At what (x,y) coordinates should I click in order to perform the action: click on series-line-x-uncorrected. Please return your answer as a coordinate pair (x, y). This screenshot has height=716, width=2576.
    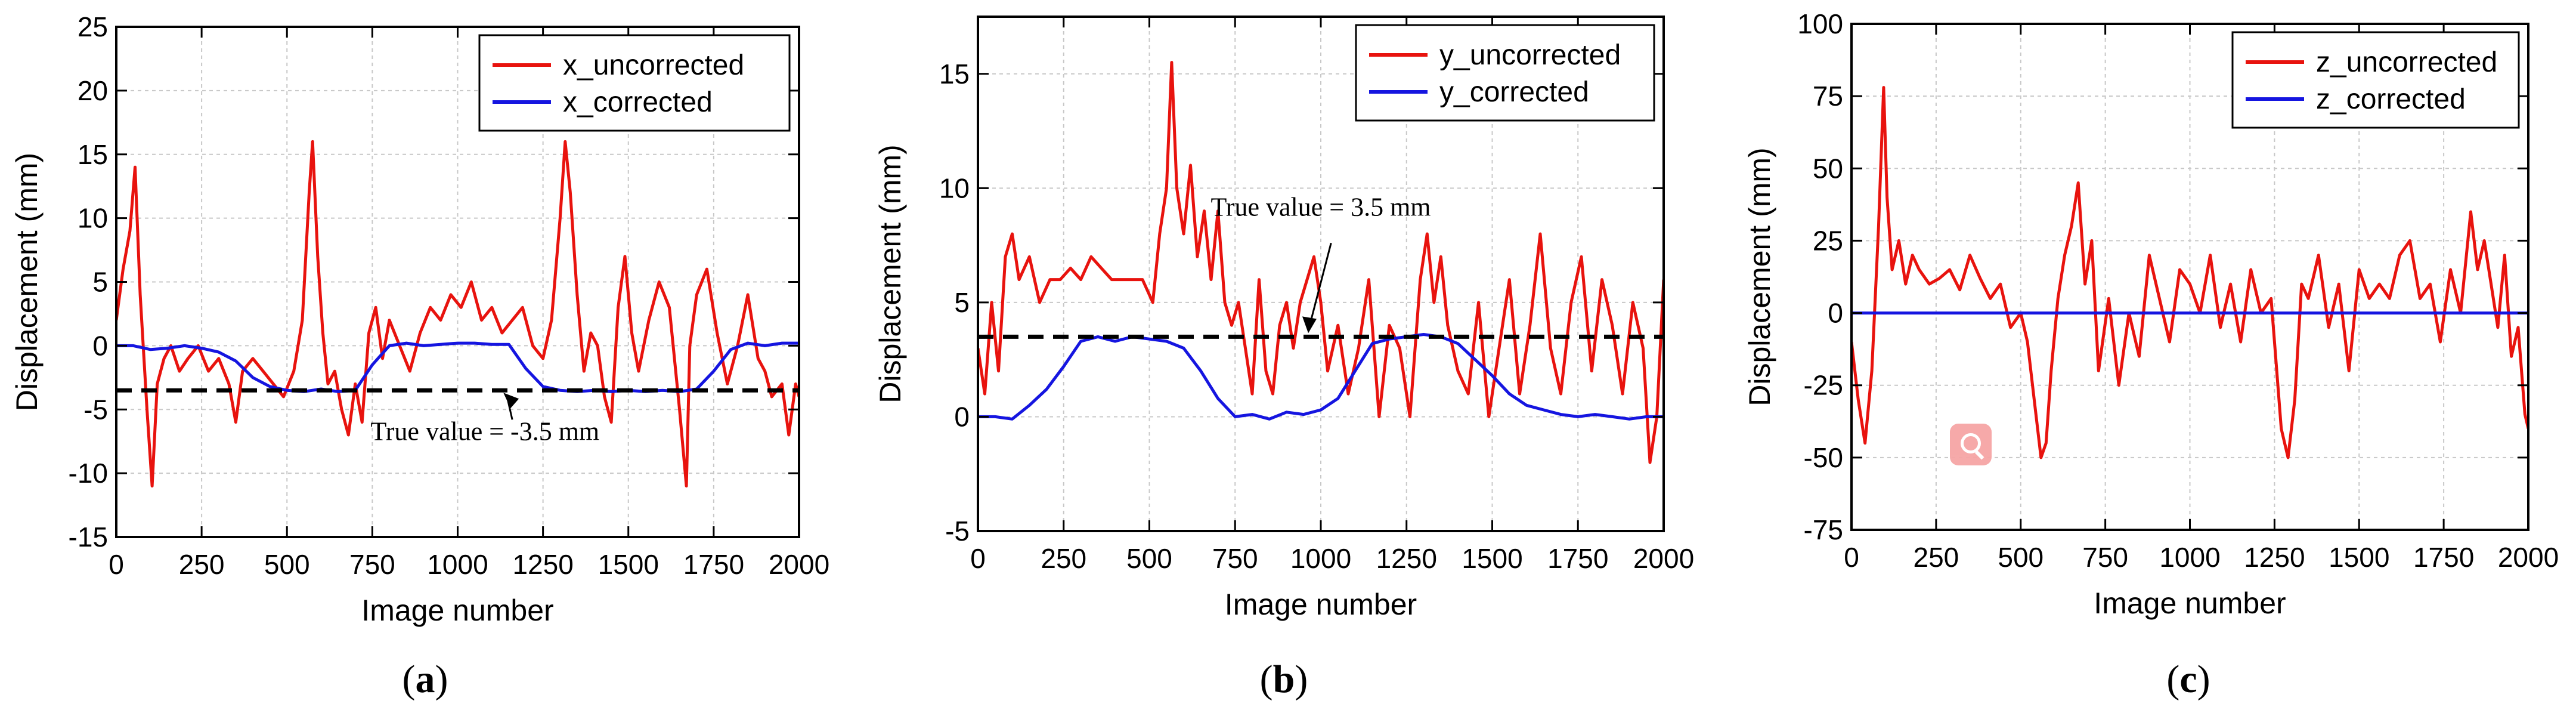
    Looking at the image, I should click on (458, 314).